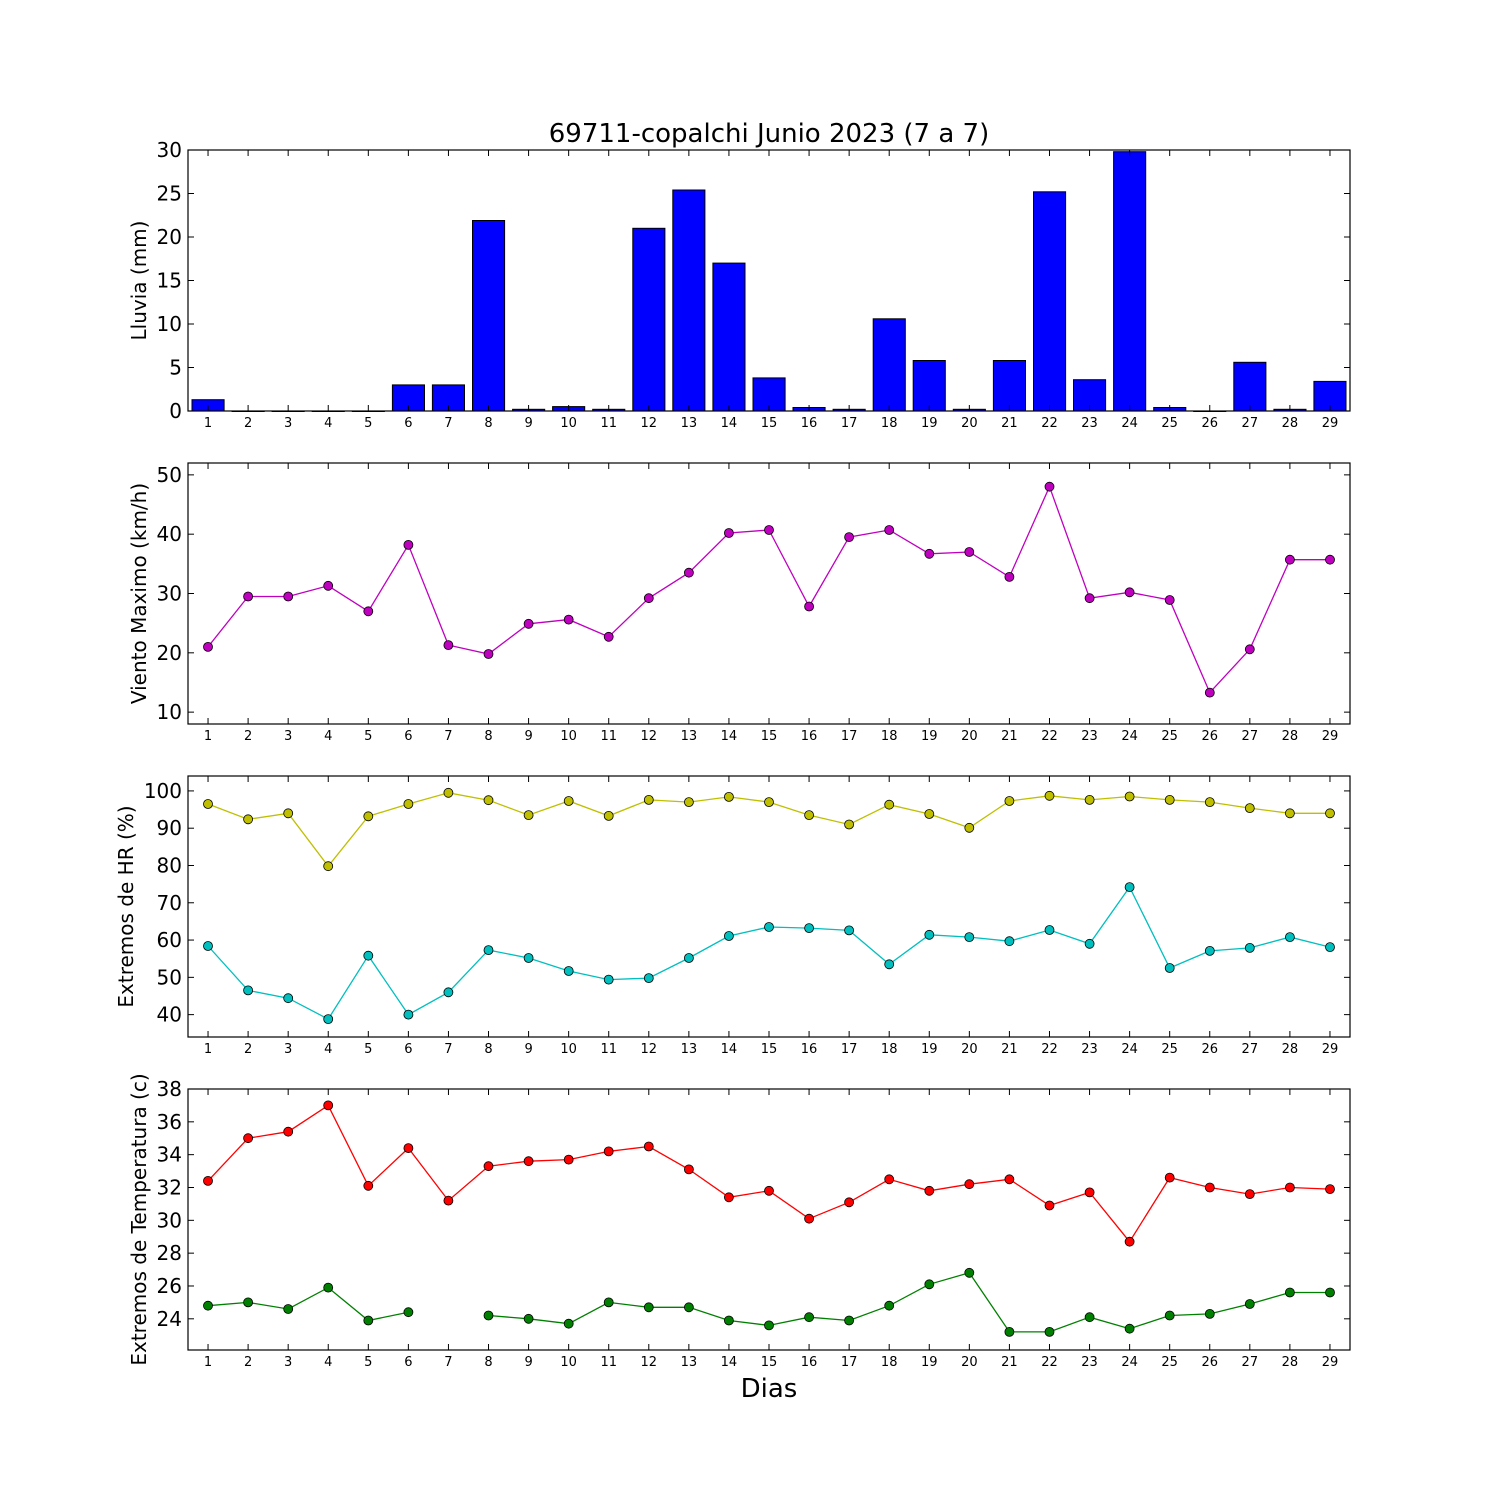 This screenshot has height=1500, width=1500. What do you see at coordinates (849, 736) in the screenshot?
I see `wind-xtick-label: 17` at bounding box center [849, 736].